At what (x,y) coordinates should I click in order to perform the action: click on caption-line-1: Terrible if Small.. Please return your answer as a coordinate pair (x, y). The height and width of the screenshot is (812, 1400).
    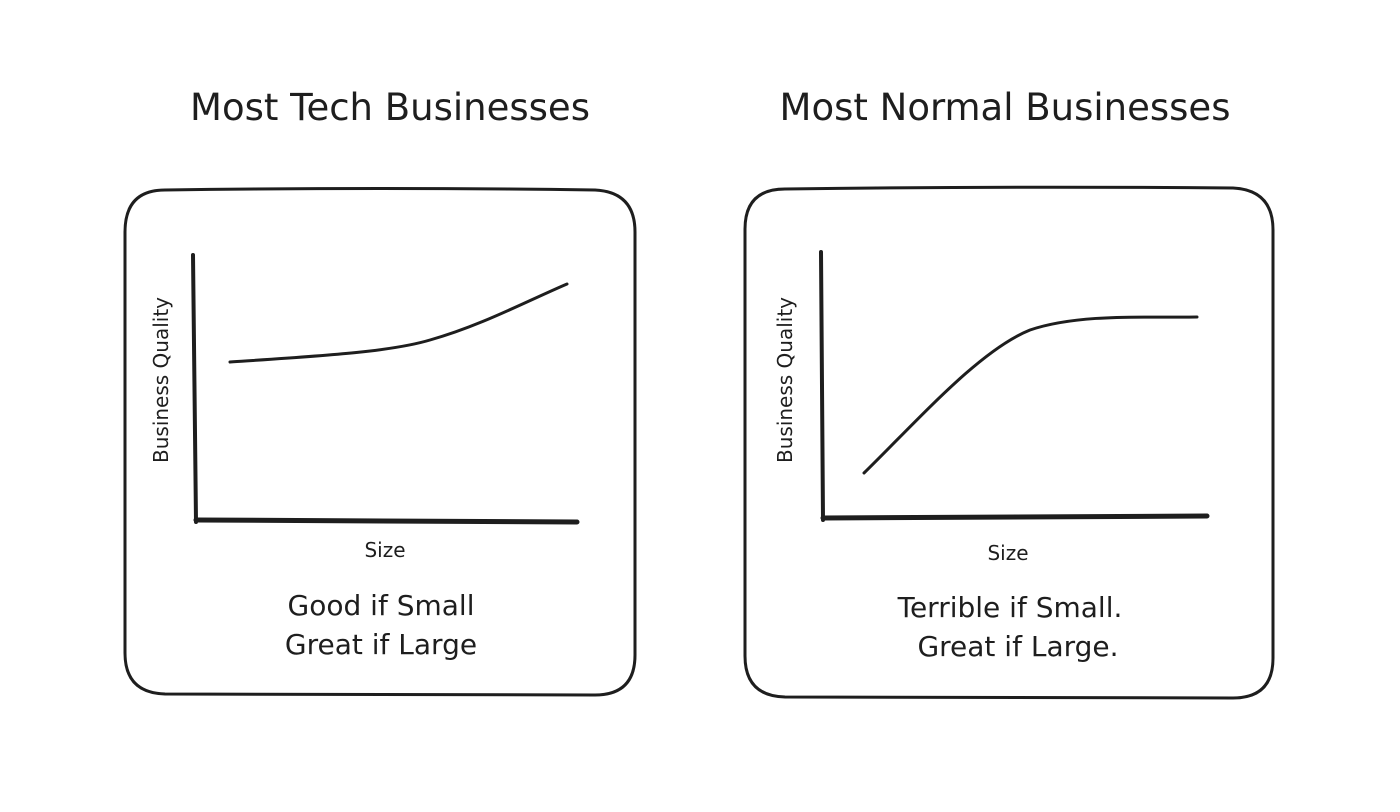
    Looking at the image, I should click on (1010, 607).